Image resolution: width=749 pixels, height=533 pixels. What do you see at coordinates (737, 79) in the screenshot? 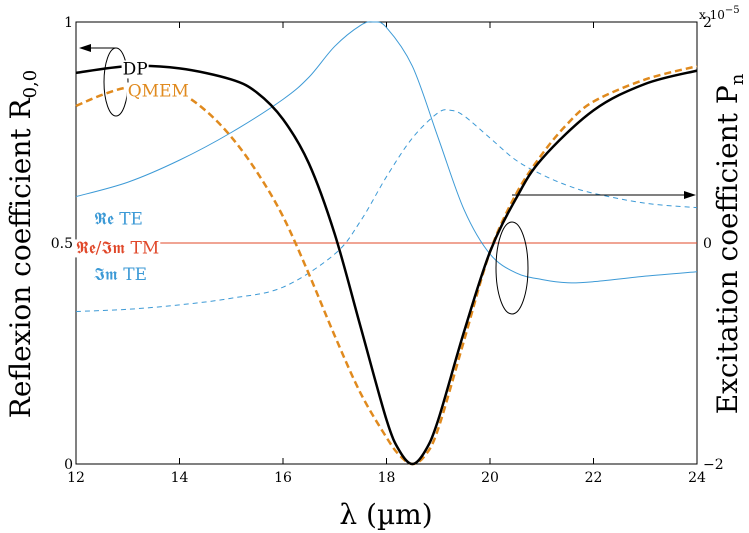
I see `right-axis-label-sub: n` at bounding box center [737, 79].